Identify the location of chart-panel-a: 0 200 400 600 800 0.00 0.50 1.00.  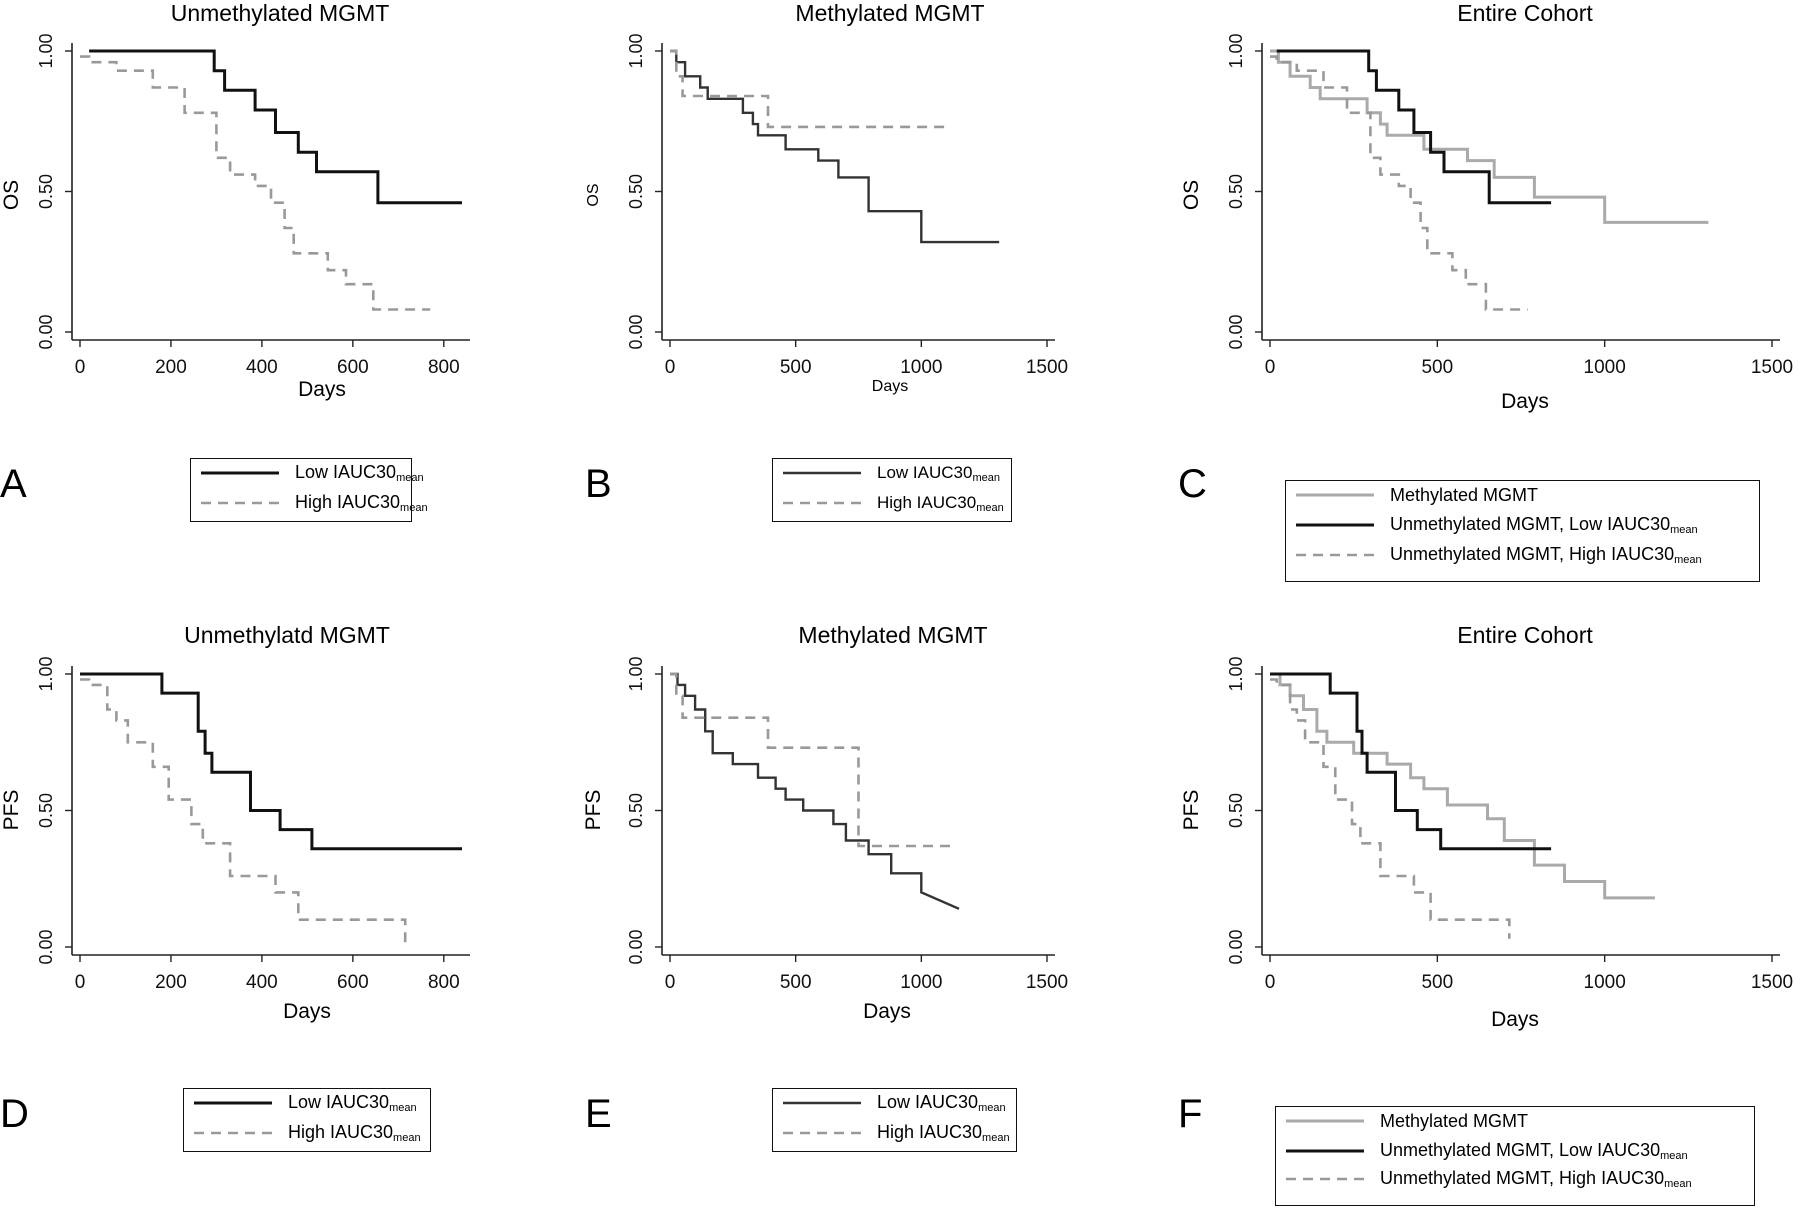
(253, 205).